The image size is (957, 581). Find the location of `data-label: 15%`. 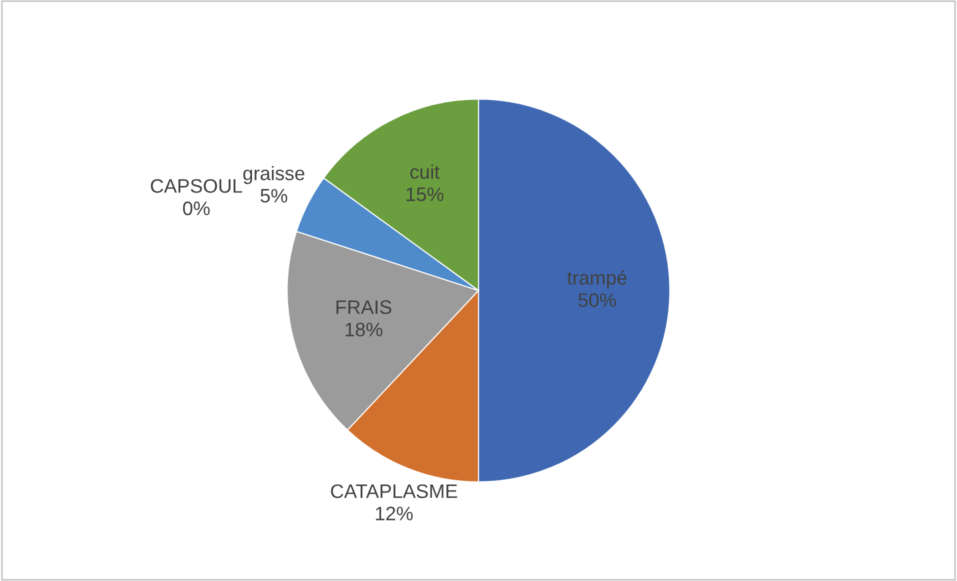

data-label: 15% is located at coordinates (425, 194).